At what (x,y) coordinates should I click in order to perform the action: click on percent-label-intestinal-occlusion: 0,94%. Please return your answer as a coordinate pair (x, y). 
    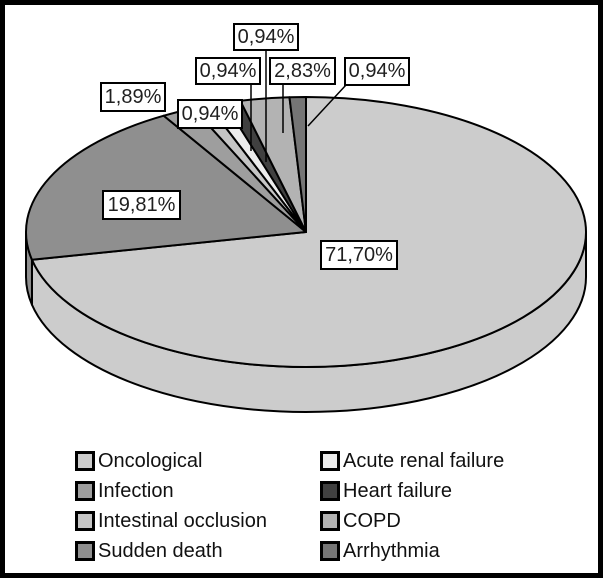
    Looking at the image, I should click on (210, 114).